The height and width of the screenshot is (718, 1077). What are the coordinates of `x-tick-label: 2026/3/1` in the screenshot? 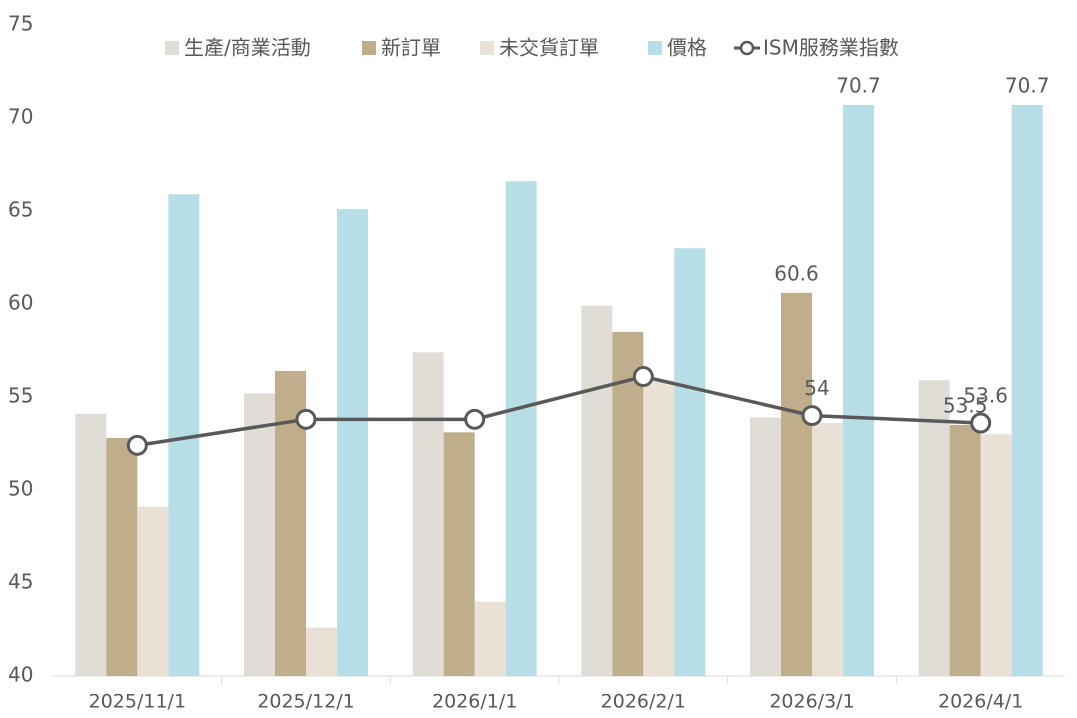 It's located at (811, 702).